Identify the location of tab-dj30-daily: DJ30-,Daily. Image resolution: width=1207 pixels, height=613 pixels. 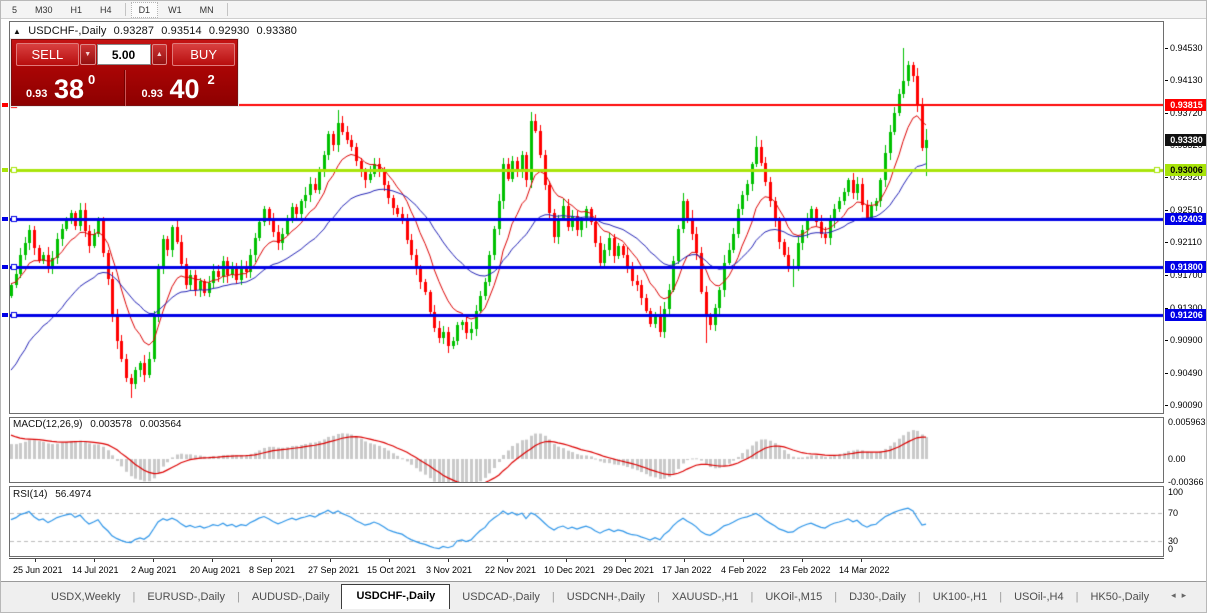
(877, 597).